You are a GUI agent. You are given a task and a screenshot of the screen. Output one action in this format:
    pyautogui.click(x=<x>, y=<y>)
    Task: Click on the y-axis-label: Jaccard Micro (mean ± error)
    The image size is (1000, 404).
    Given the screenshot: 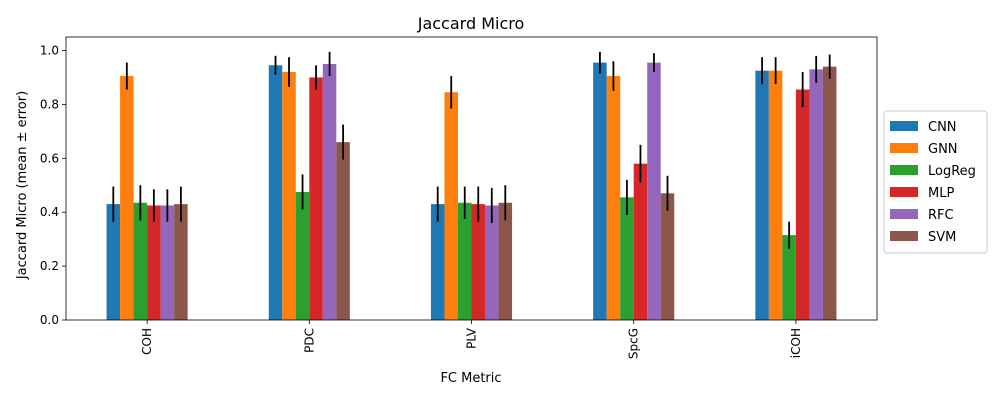 What is the action you would take?
    pyautogui.click(x=22, y=185)
    